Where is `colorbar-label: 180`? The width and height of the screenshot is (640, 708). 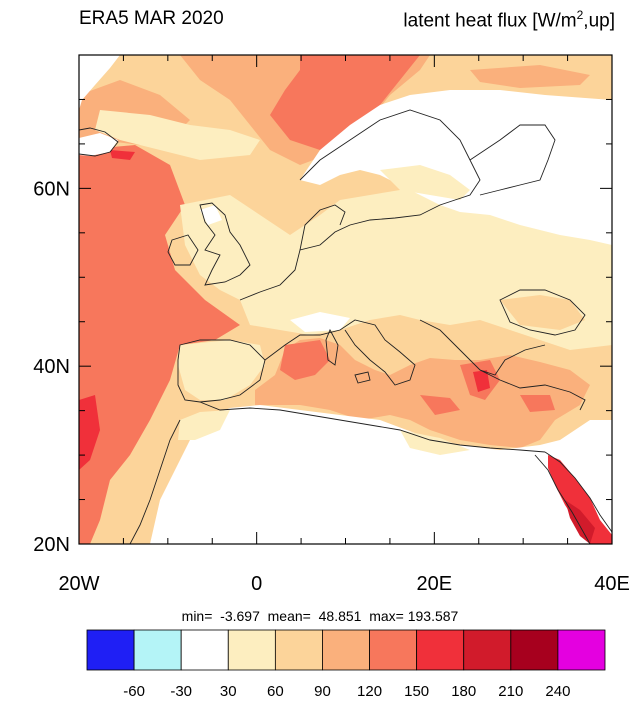 colorbar-label: 180 is located at coordinates (463, 691).